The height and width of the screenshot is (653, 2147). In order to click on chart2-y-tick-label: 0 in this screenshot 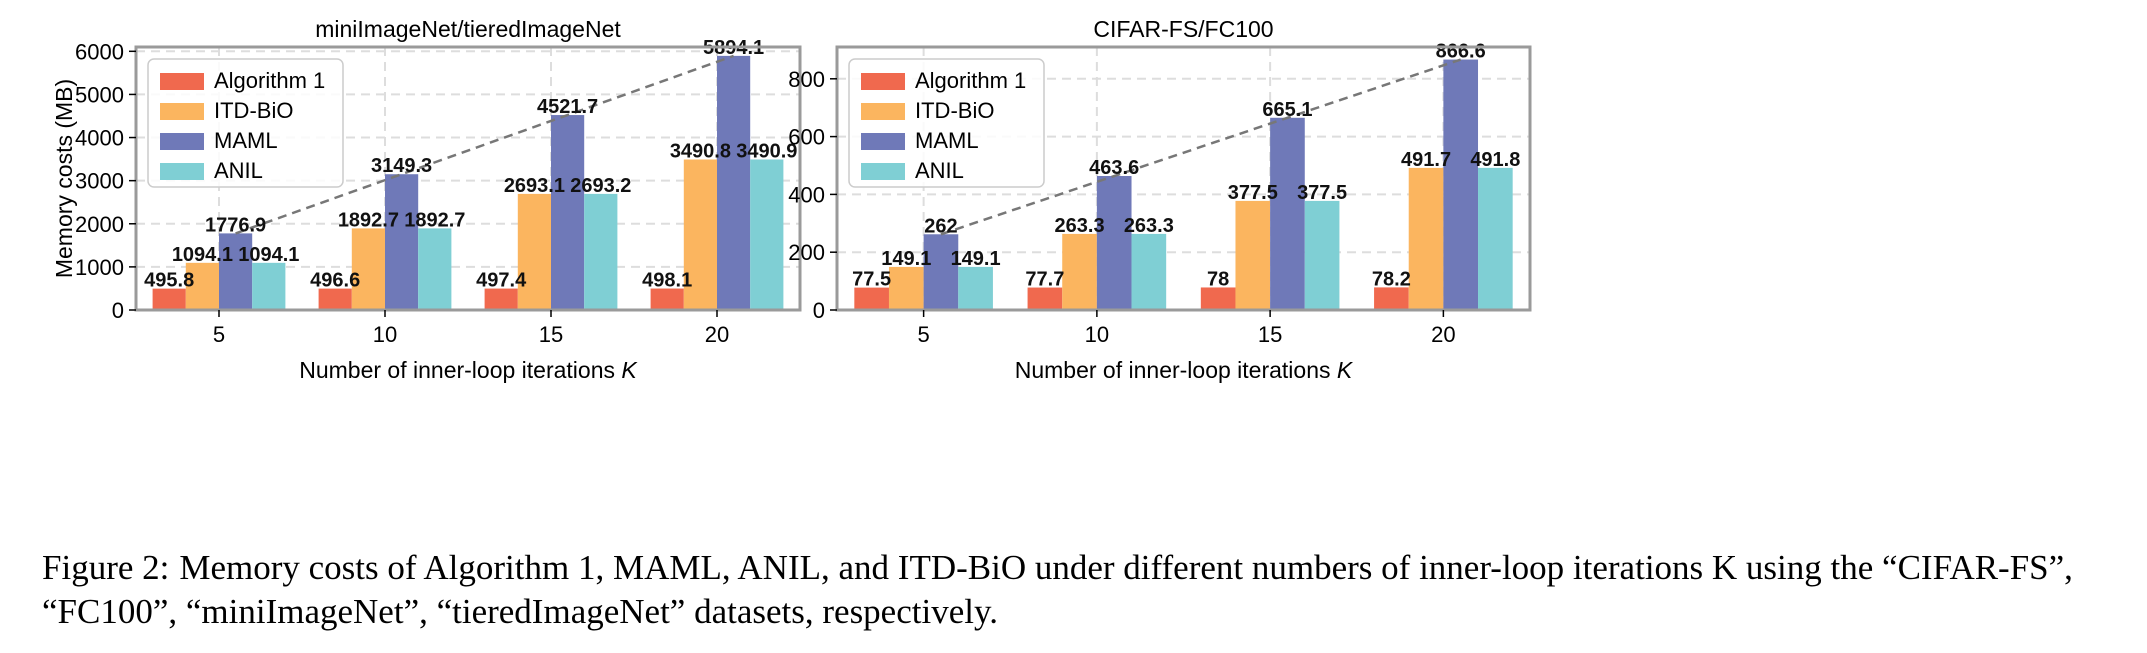, I will do `click(819, 310)`.